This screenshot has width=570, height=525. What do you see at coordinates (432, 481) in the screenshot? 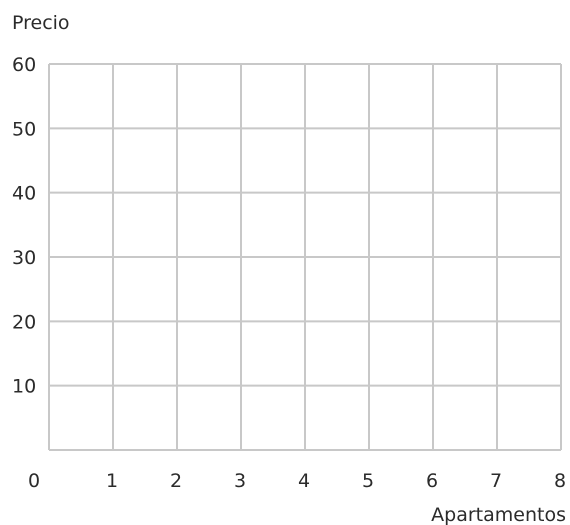
I see `x-tick-label: 6` at bounding box center [432, 481].